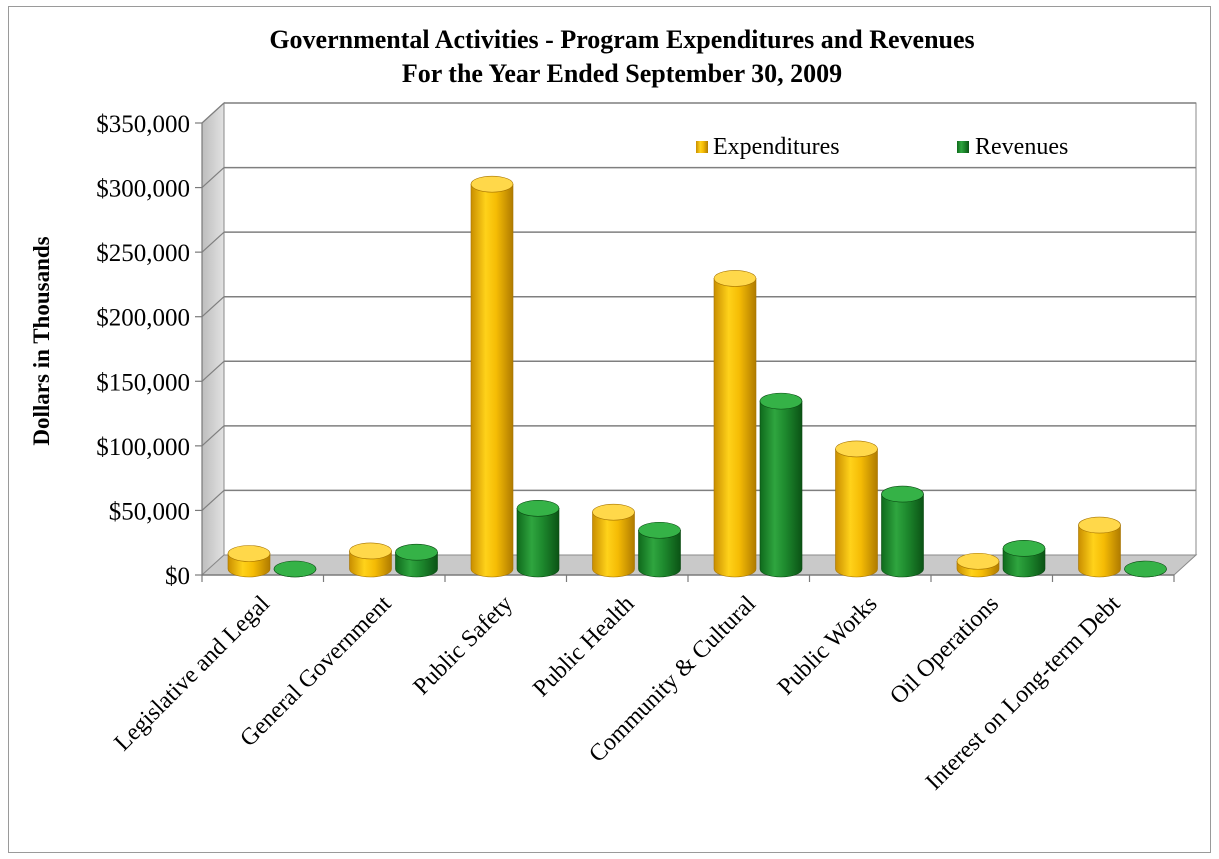 The height and width of the screenshot is (859, 1219). What do you see at coordinates (143, 382) in the screenshot?
I see `y-tick-label: $150,000` at bounding box center [143, 382].